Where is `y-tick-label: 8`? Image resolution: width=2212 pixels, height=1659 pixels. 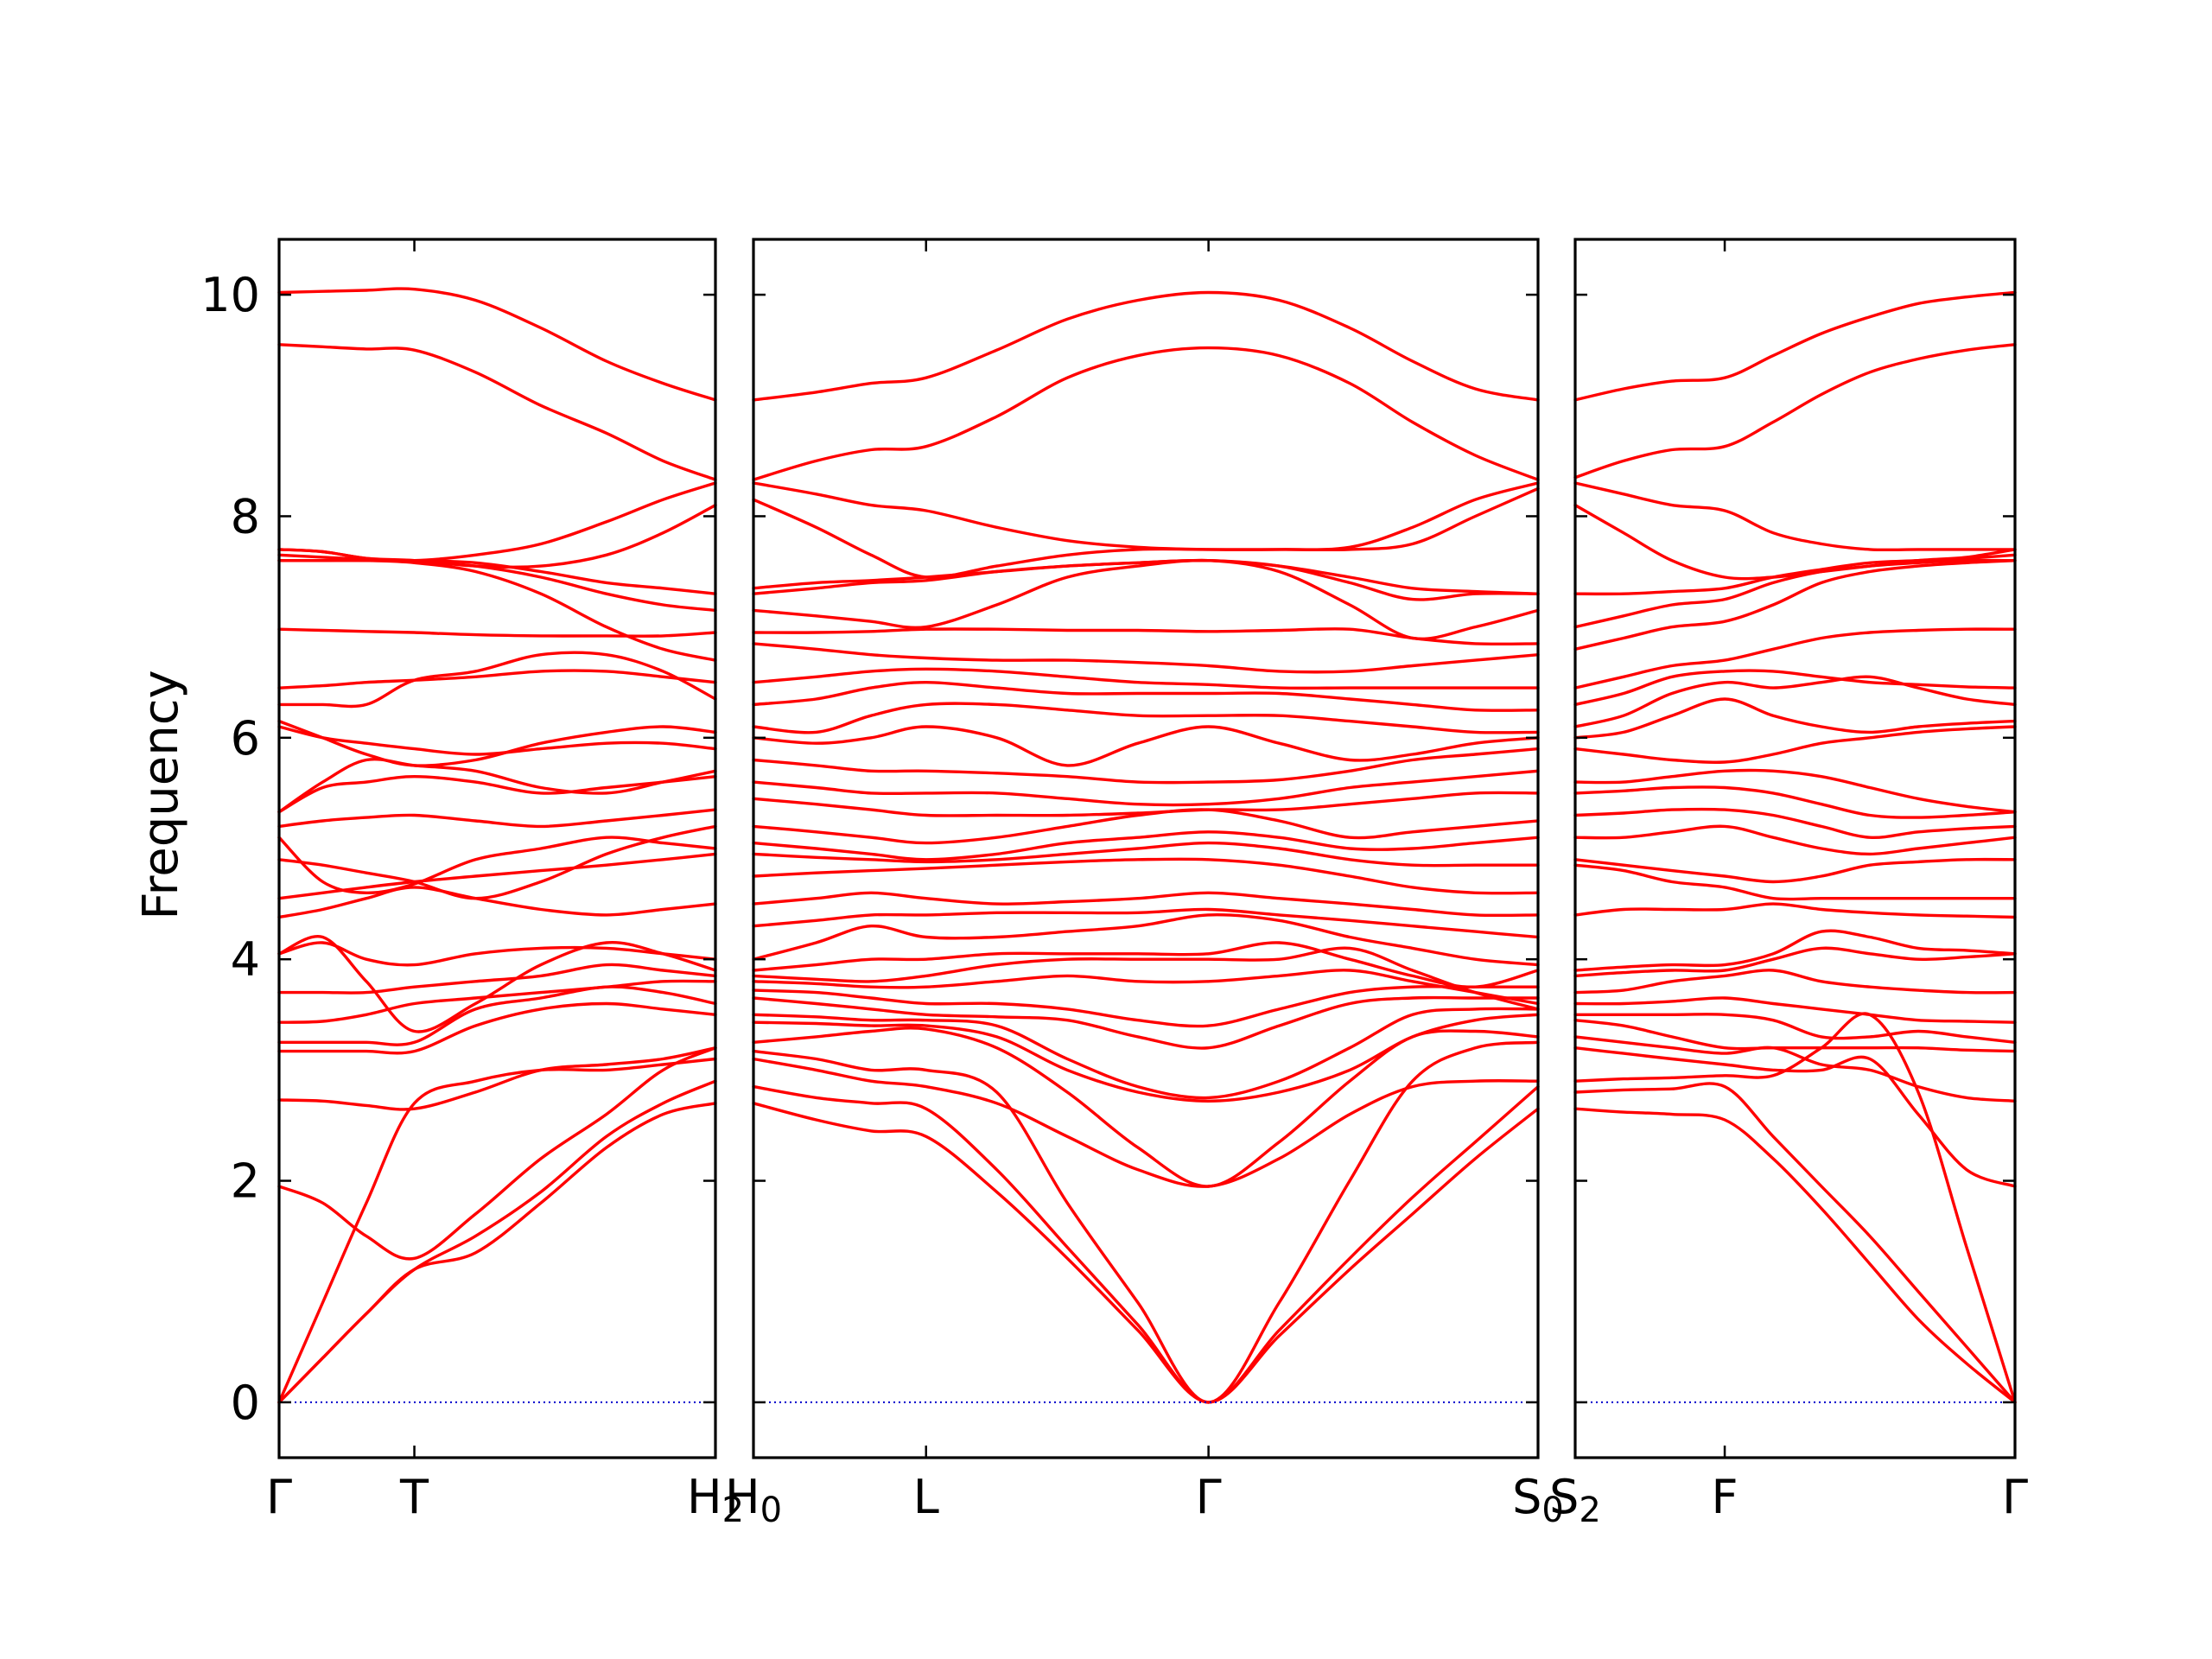 y-tick-label: 8 is located at coordinates (245, 516).